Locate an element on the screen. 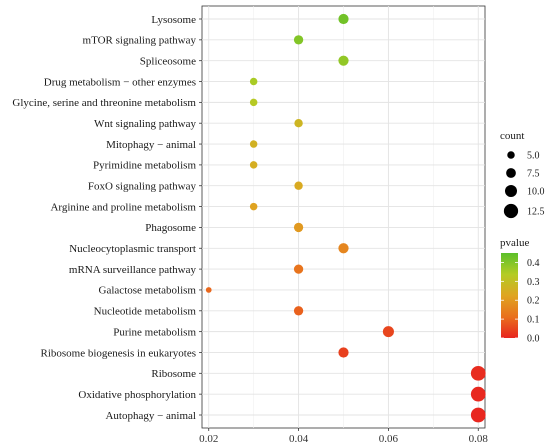 This screenshot has width=550, height=448. size-legend-label: 7.5 is located at coordinates (533, 174).